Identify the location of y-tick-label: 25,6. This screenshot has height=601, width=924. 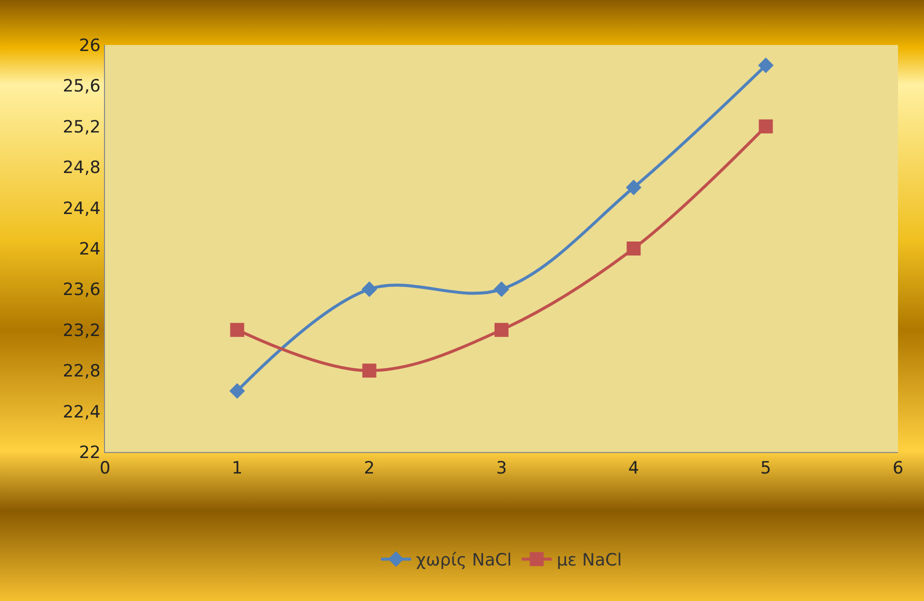
(81, 86).